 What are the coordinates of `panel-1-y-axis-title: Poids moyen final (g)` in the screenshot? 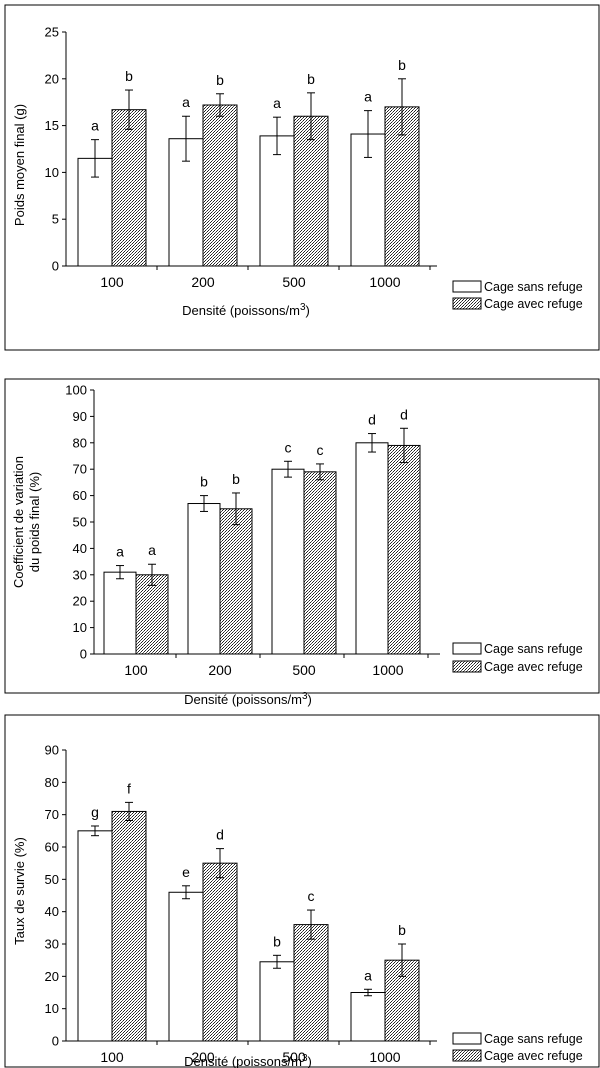 It's located at (19, 165).